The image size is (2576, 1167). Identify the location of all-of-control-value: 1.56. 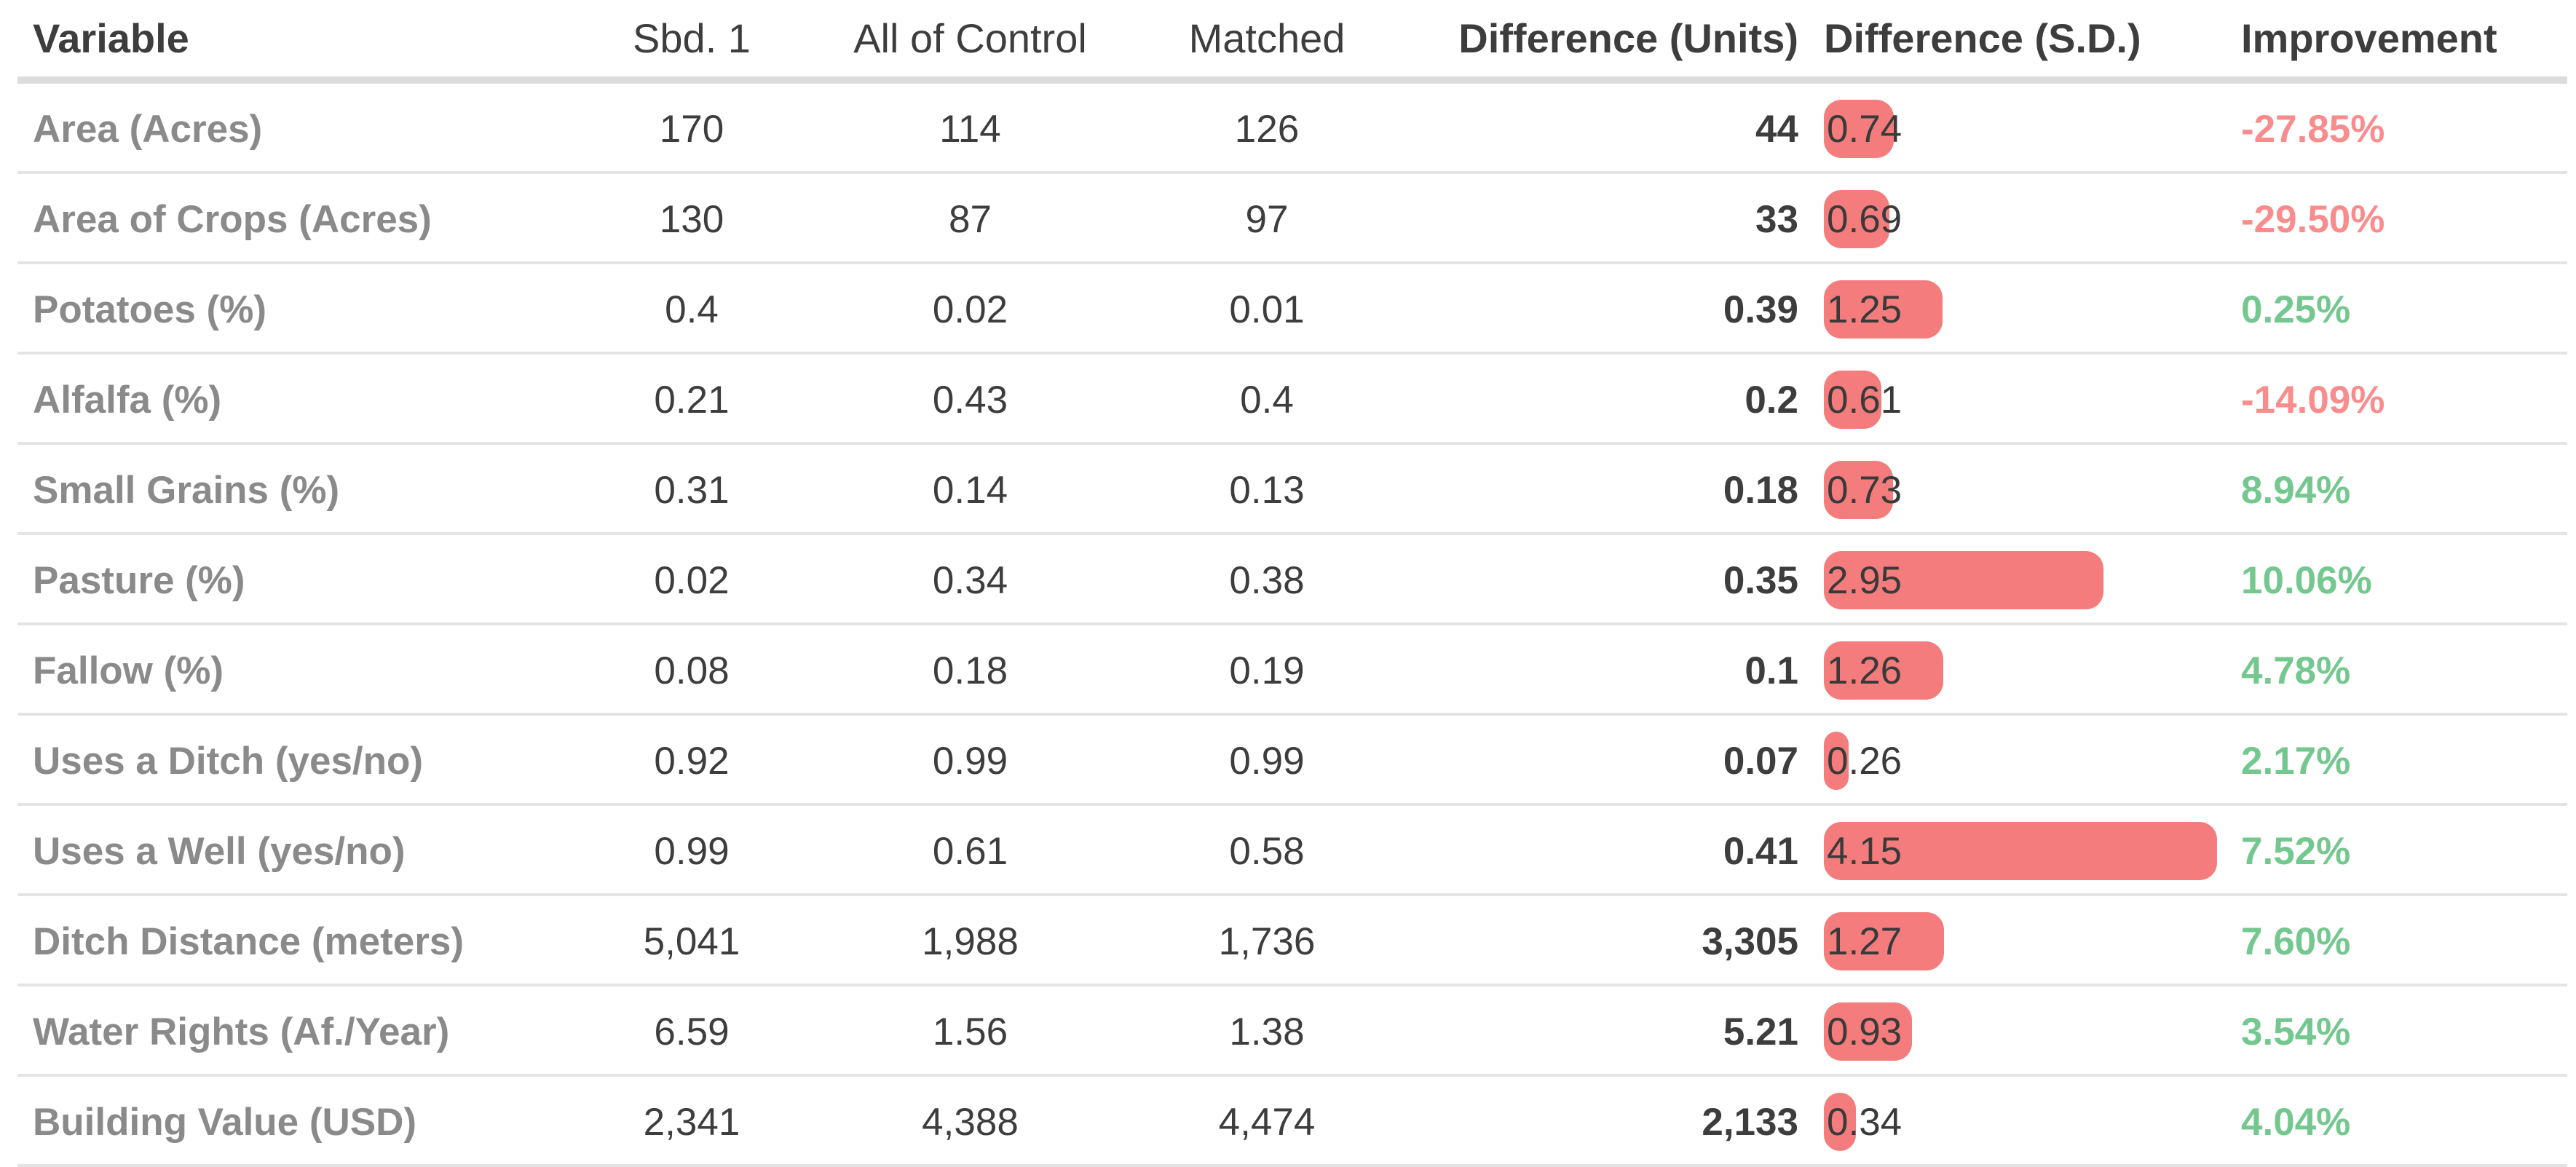
(970, 1031).